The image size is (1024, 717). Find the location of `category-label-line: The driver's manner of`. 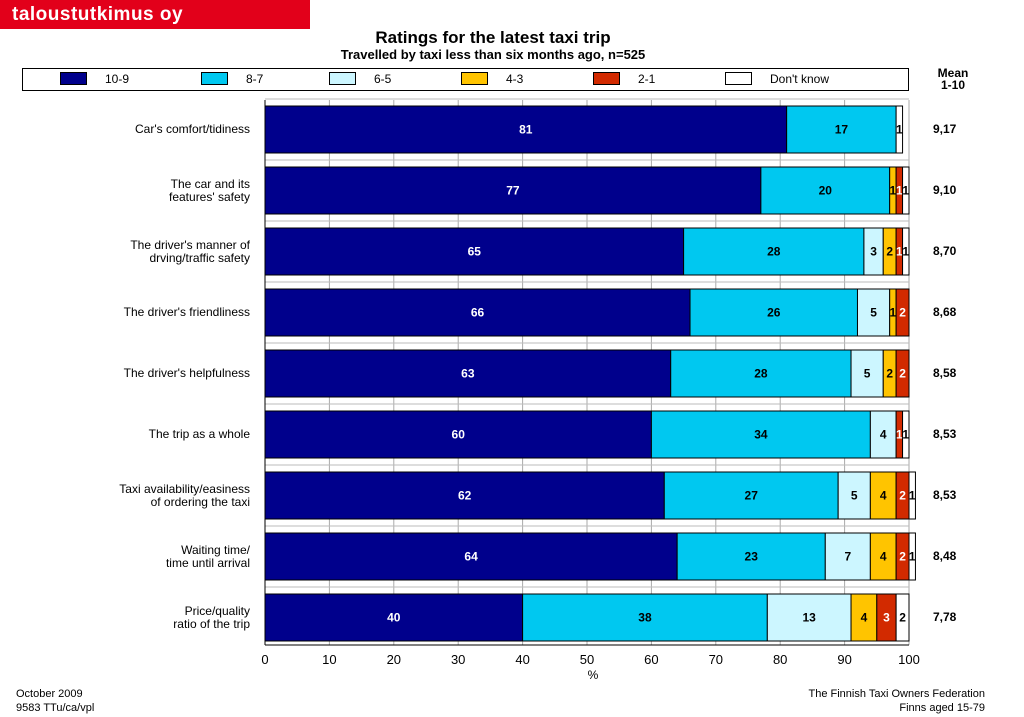

category-label-line: The driver's manner of is located at coordinates (190, 244).